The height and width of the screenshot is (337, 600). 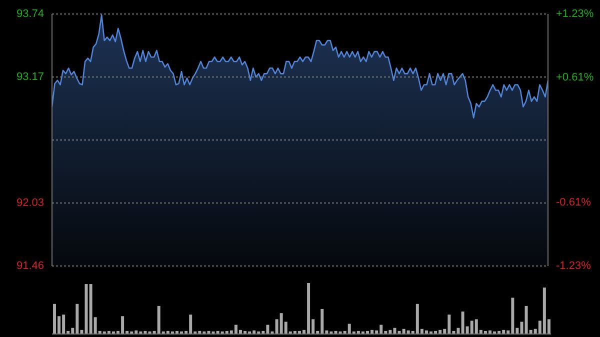 What do you see at coordinates (30, 14) in the screenshot?
I see `y-tick-label: 93.74` at bounding box center [30, 14].